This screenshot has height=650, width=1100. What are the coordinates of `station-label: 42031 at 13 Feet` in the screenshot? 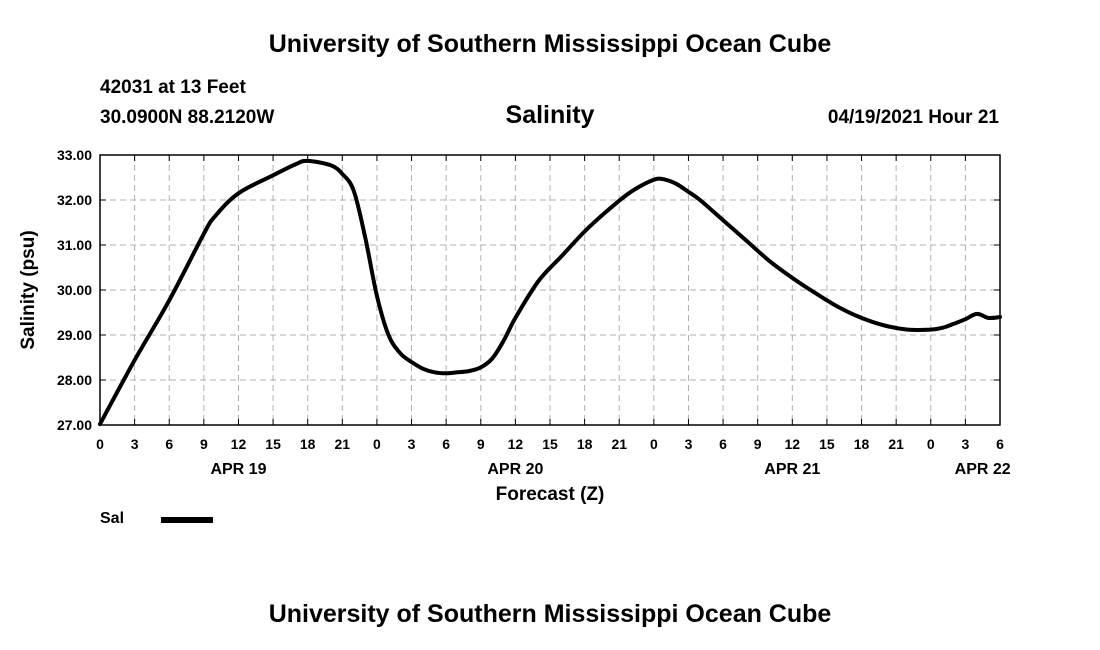 It's located at (173, 87).